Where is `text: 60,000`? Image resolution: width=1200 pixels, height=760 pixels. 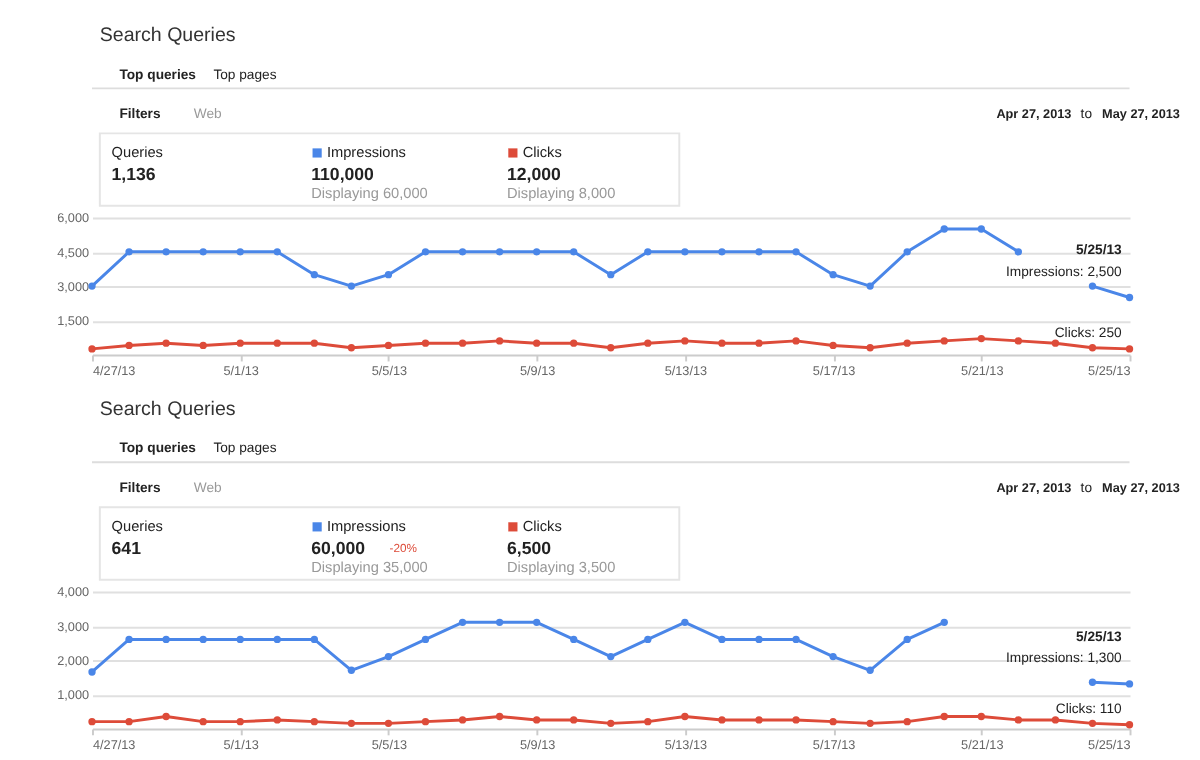
text: 60,000 is located at coordinates (338, 548).